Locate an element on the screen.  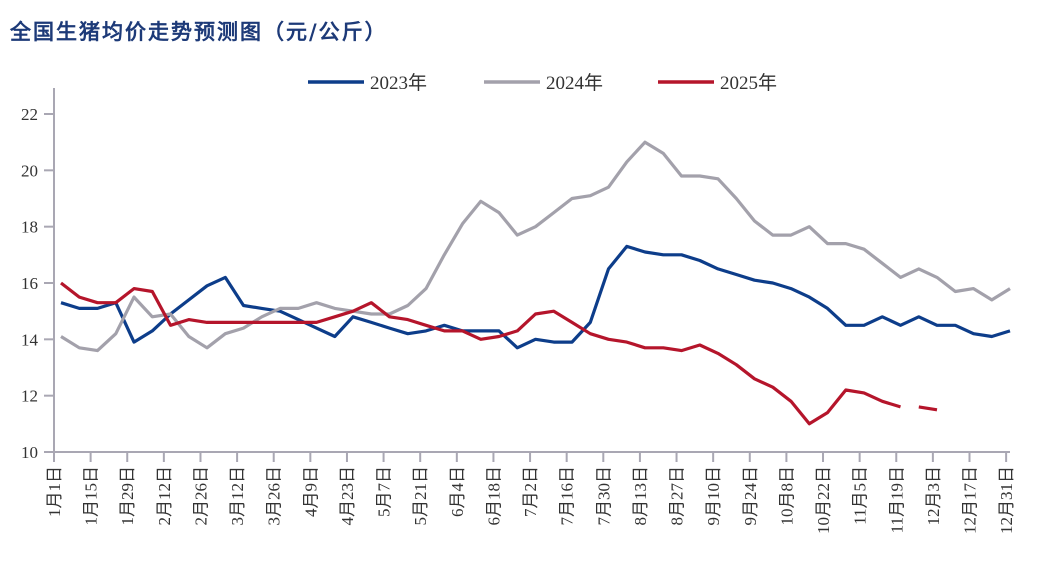
y-tick-label: 22 is located at coordinates (29, 114).